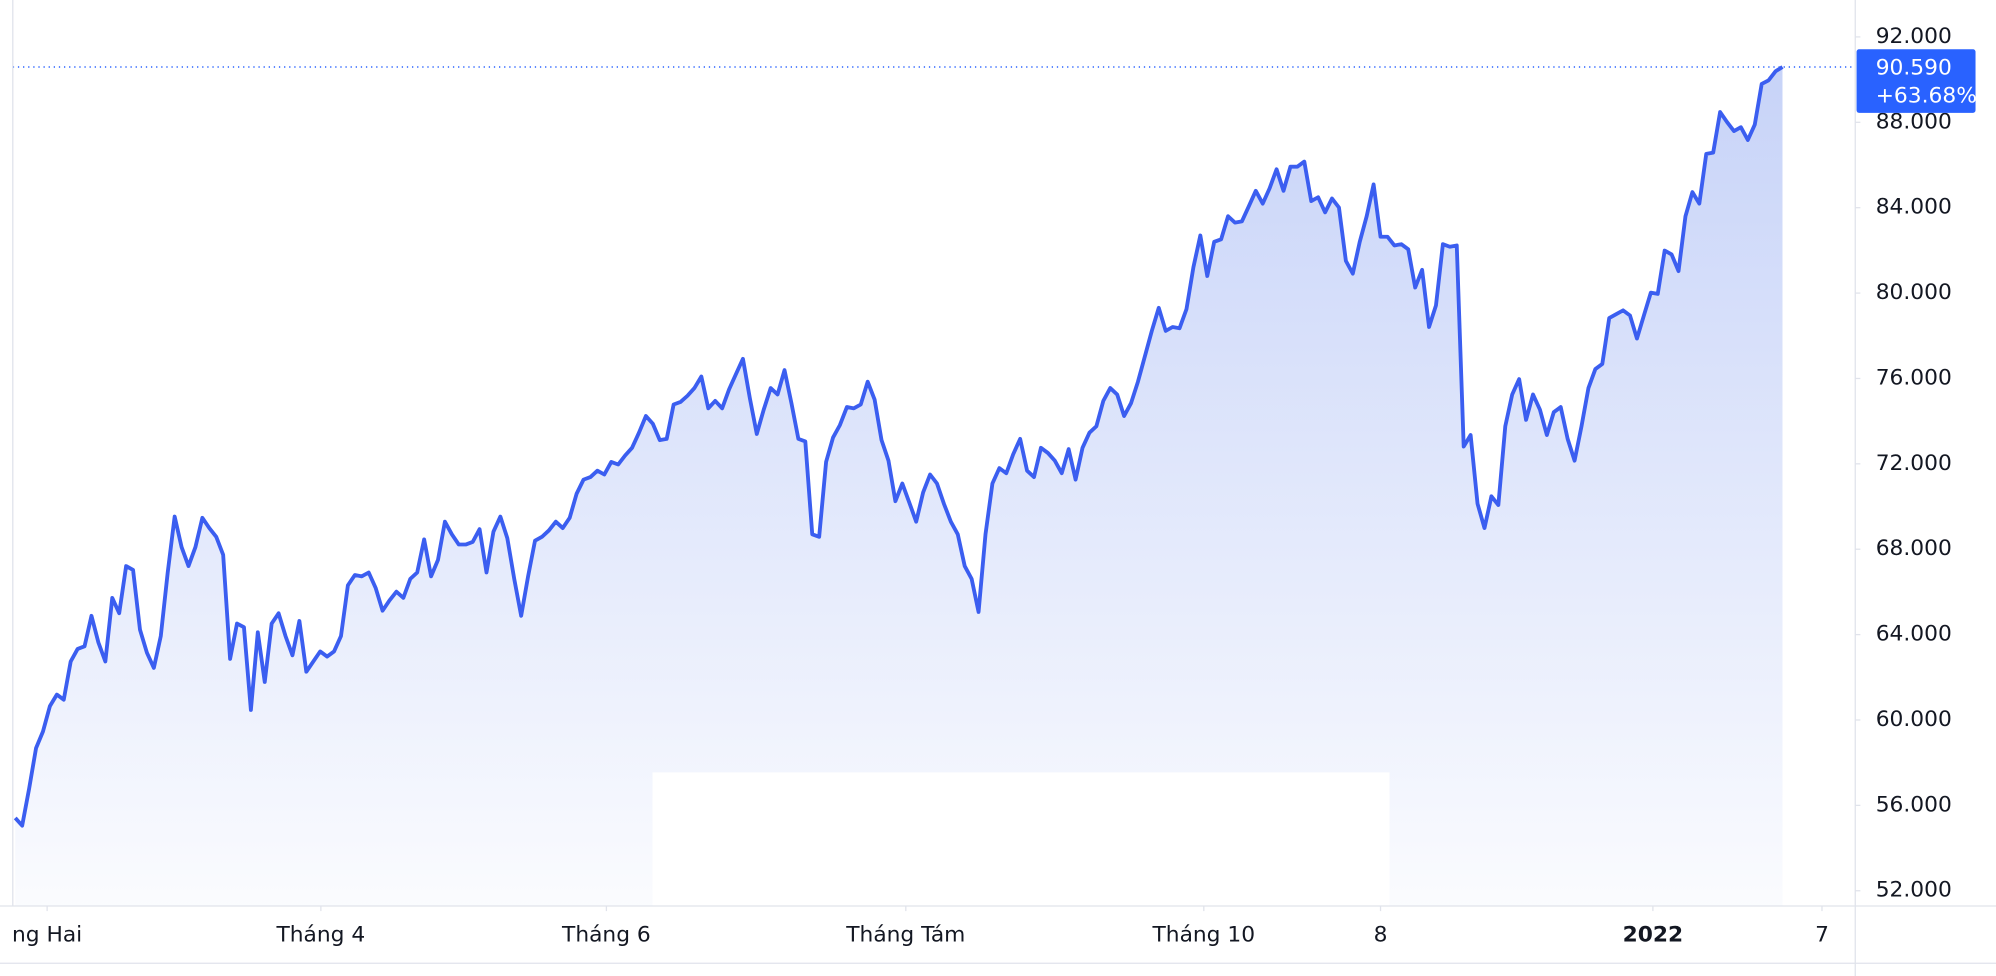 The height and width of the screenshot is (976, 1996). Describe the element at coordinates (1914, 207) in the screenshot. I see `y-tick-label: 84.000` at that location.